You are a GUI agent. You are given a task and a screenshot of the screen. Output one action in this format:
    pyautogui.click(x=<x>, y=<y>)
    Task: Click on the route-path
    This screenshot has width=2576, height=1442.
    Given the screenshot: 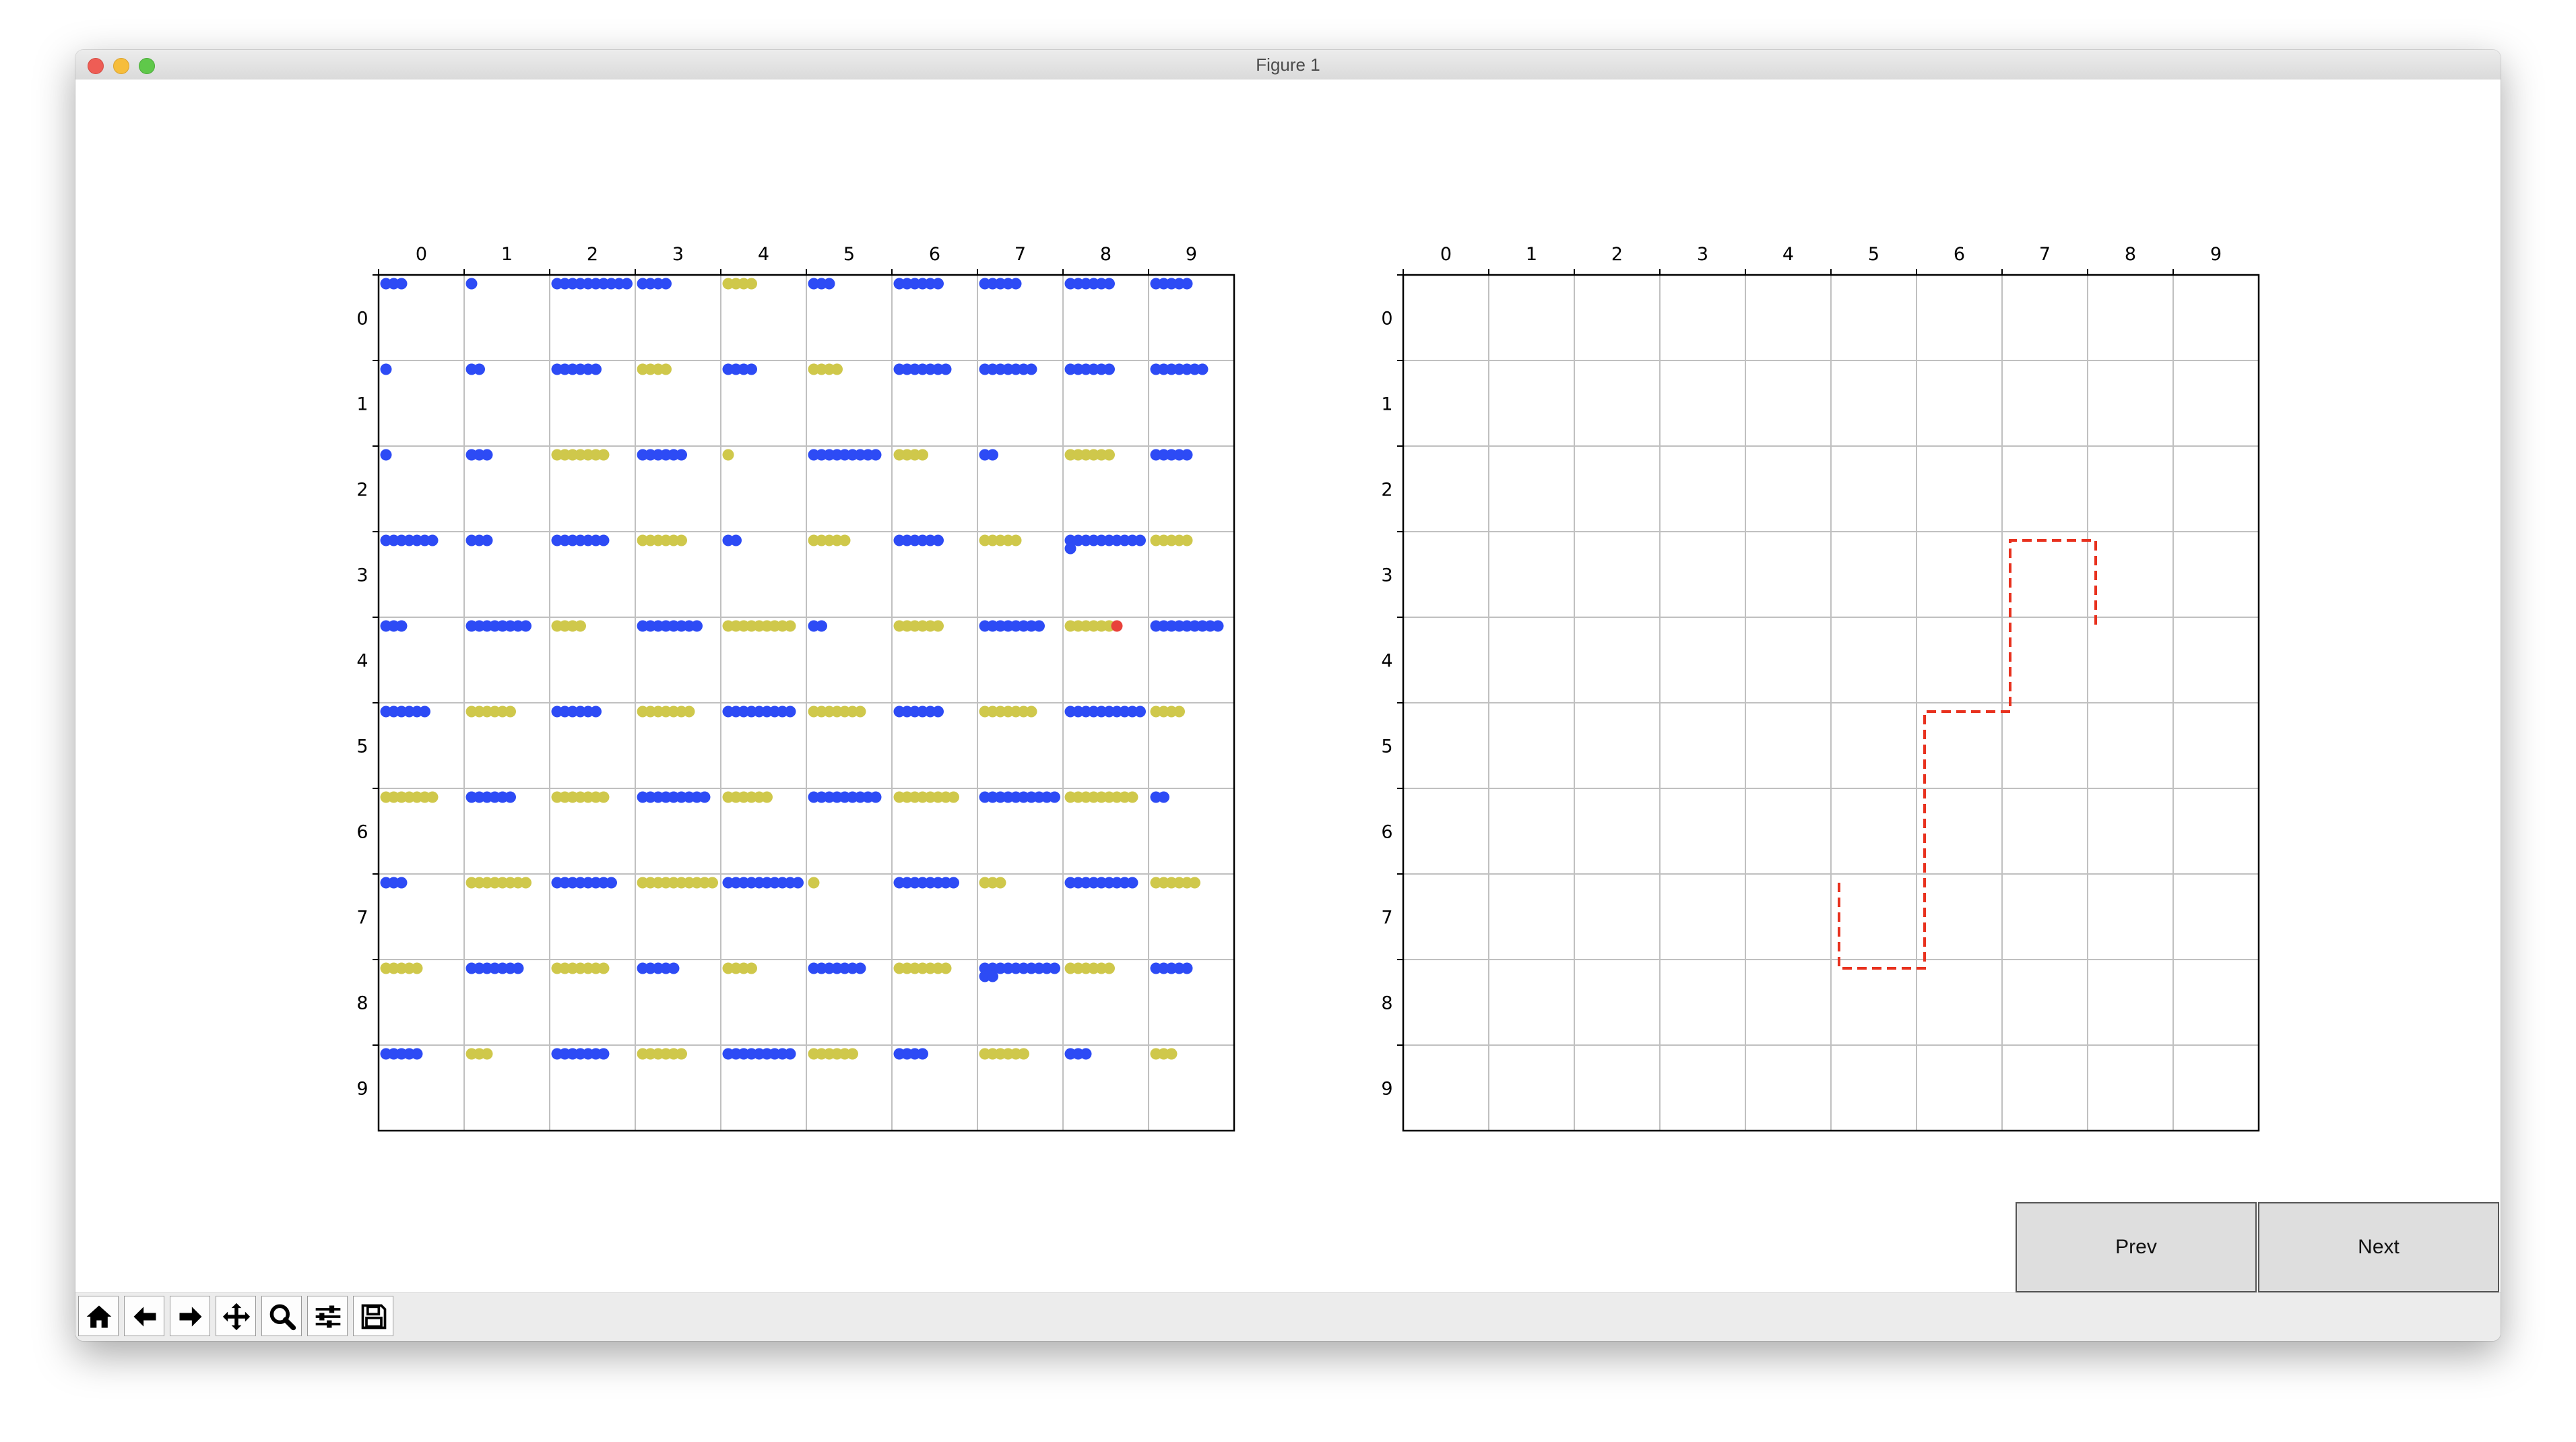 What is the action you would take?
    pyautogui.click(x=1968, y=754)
    